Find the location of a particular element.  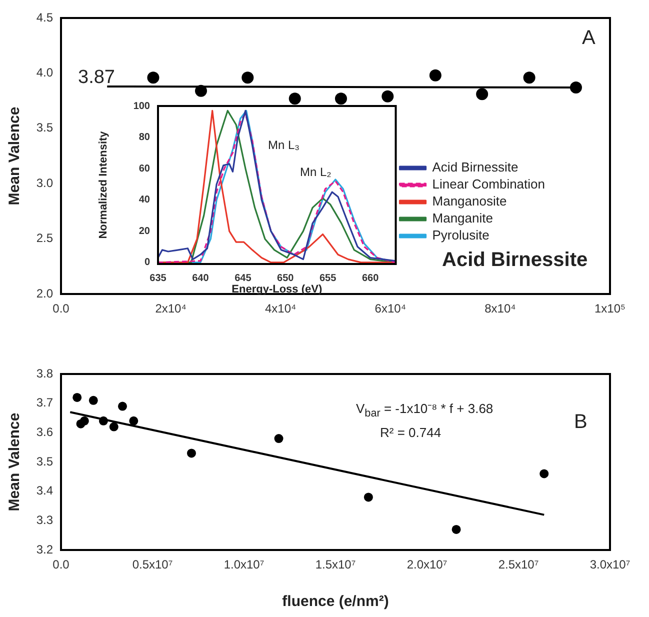

legend-label: Acid Birnessite is located at coordinates (475, 167).